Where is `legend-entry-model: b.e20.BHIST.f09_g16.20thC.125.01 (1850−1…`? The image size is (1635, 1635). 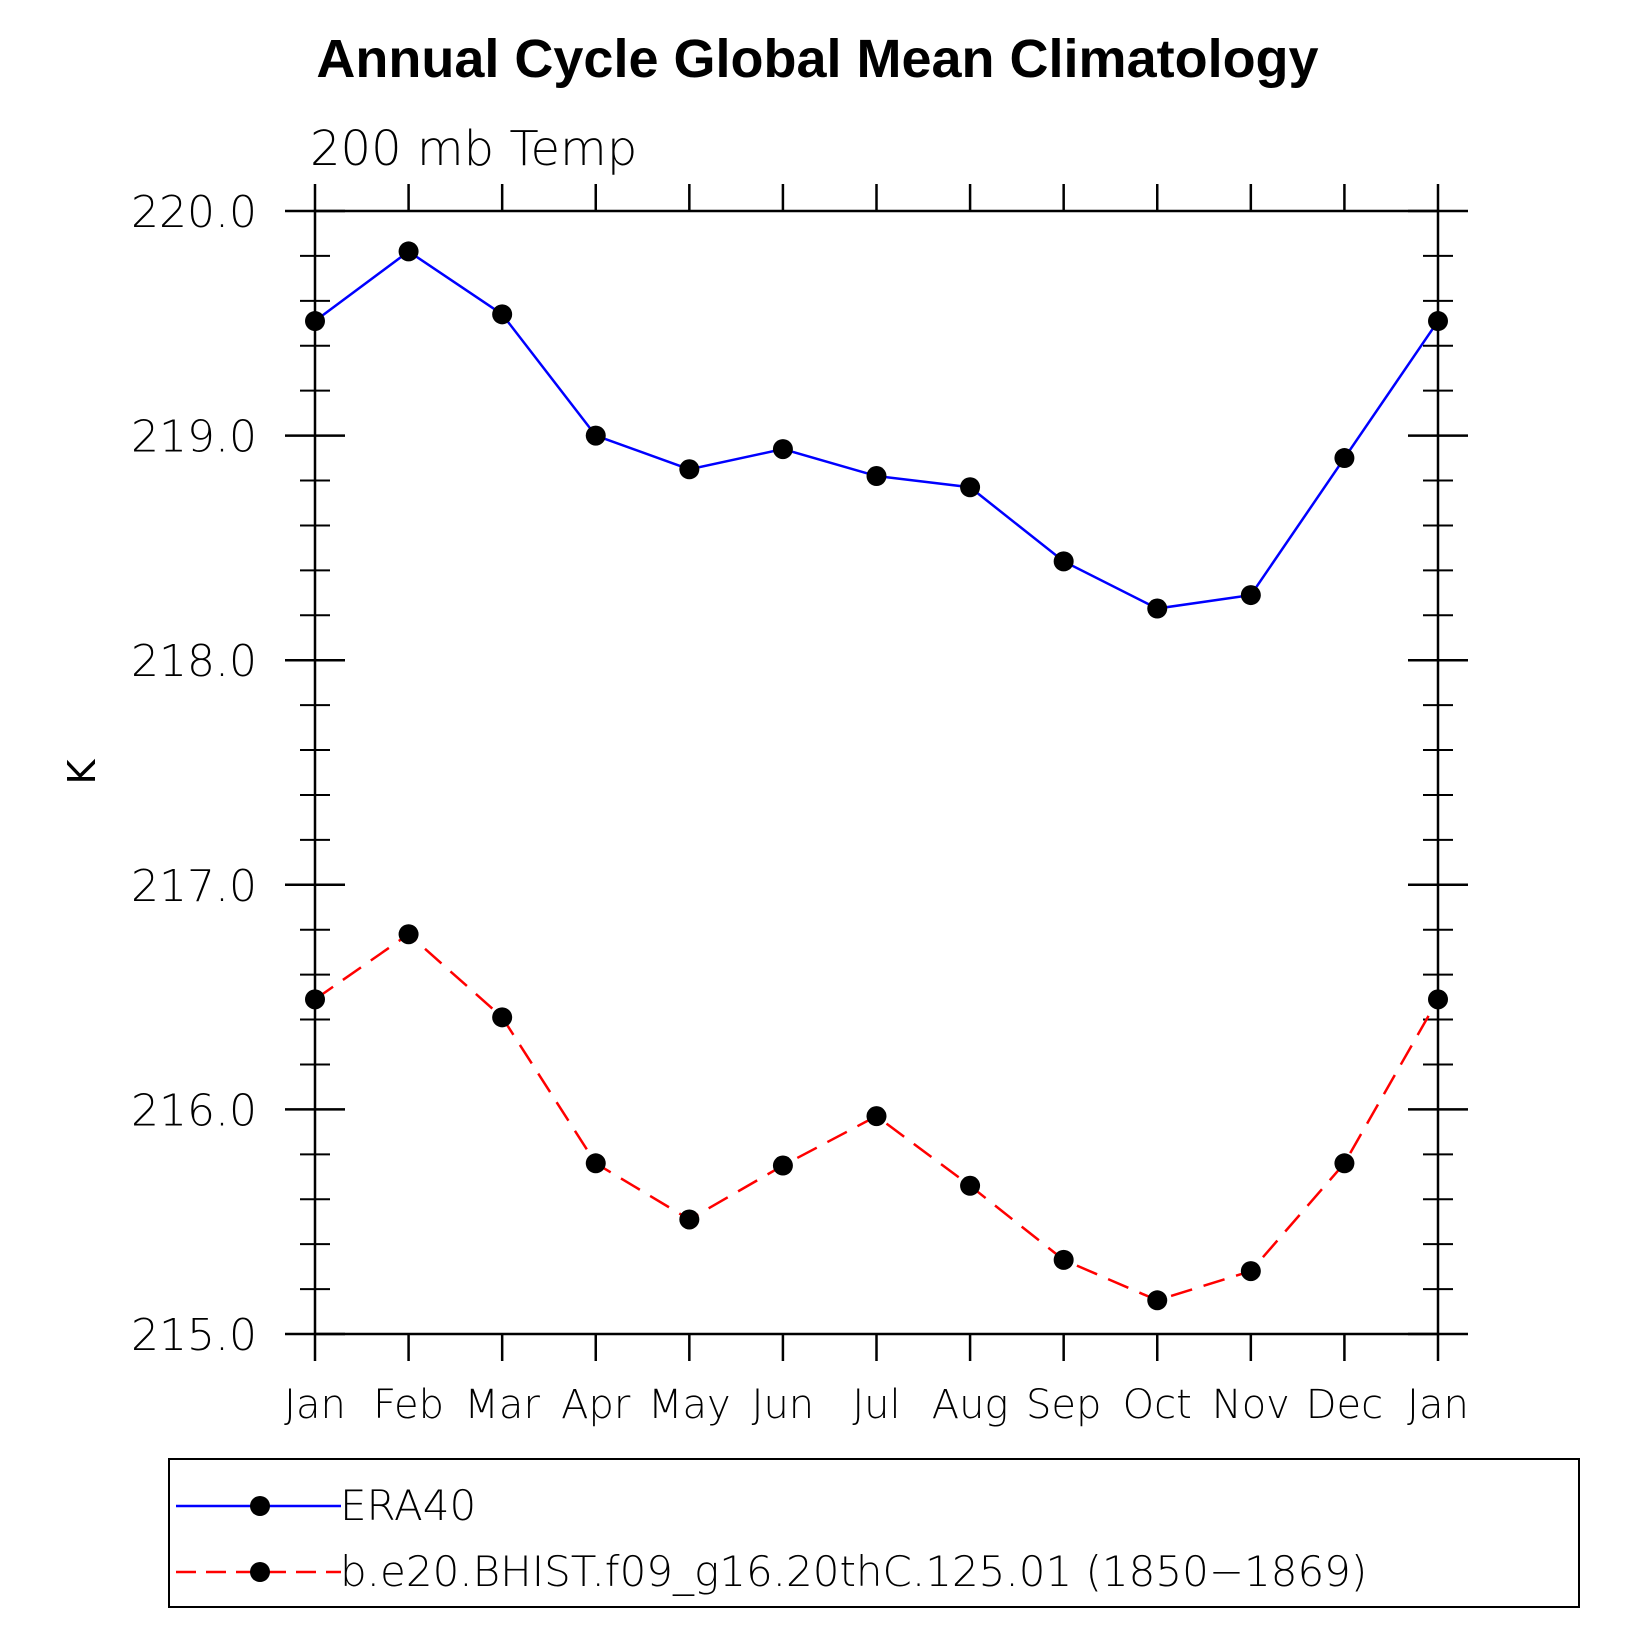 legend-entry-model: b.e20.BHIST.f09_g16.20thC.125.01 (1850−1… is located at coordinates (874, 1572).